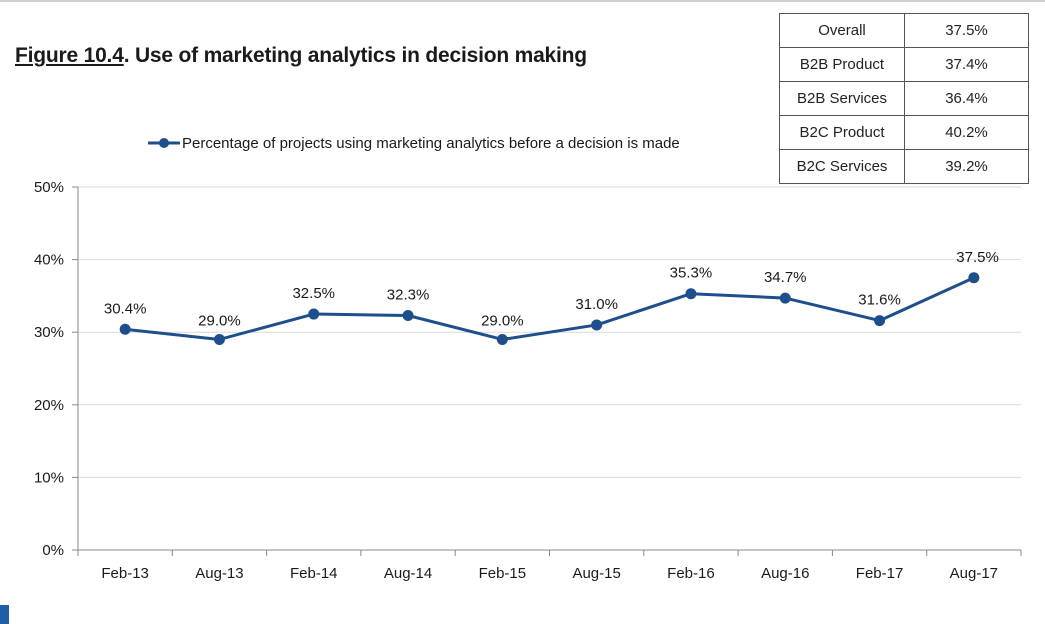  What do you see at coordinates (164, 143) in the screenshot?
I see `legend-marker` at bounding box center [164, 143].